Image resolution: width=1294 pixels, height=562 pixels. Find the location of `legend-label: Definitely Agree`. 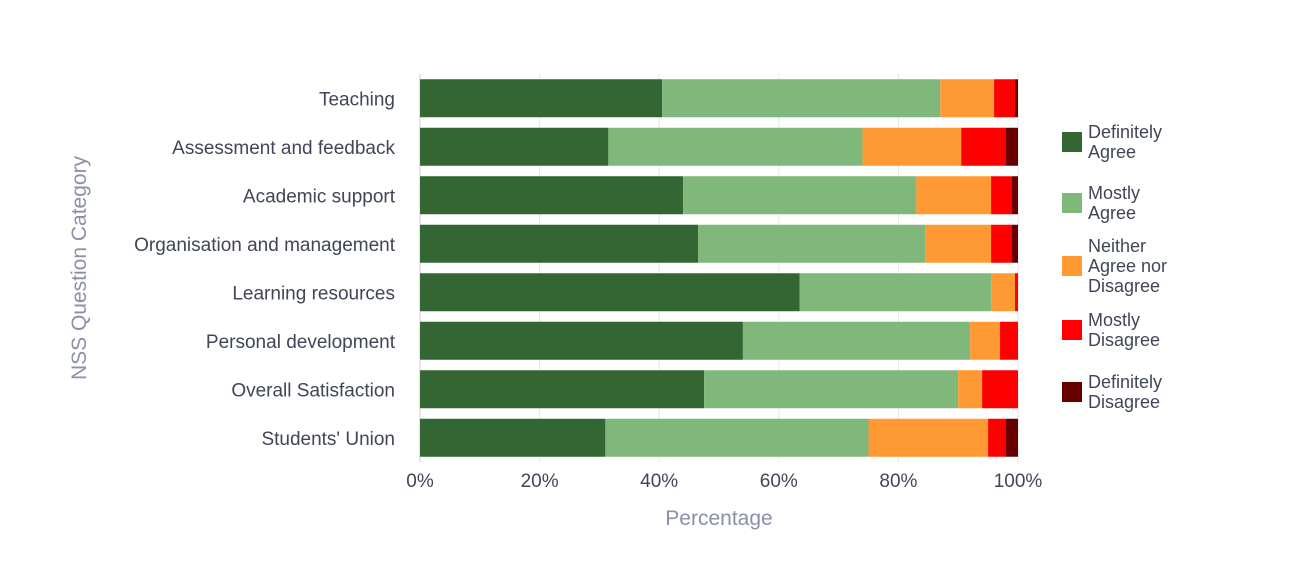

legend-label: Definitely Agree is located at coordinates (1125, 142).